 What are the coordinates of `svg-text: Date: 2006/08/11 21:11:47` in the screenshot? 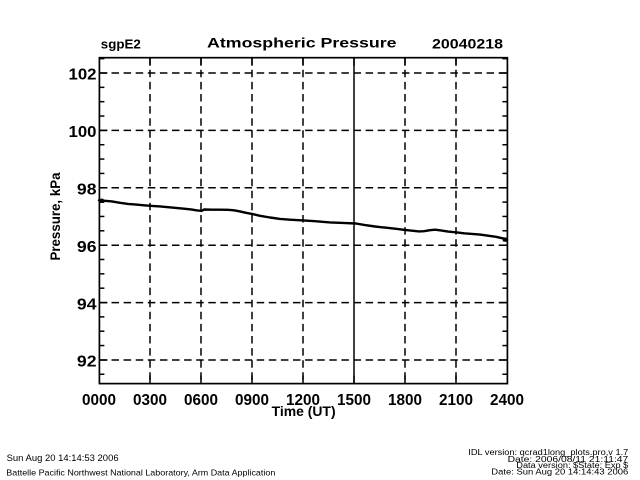 It's located at (568, 459).